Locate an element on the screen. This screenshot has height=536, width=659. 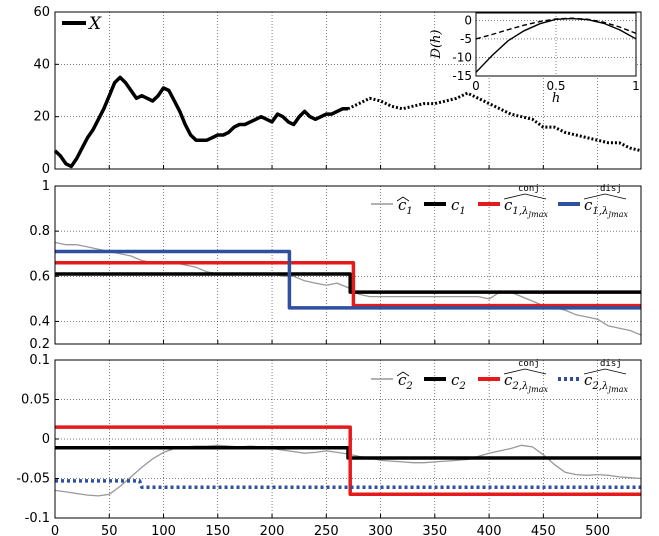
legend-c1-disj-hat is located at coordinates (605, 196).